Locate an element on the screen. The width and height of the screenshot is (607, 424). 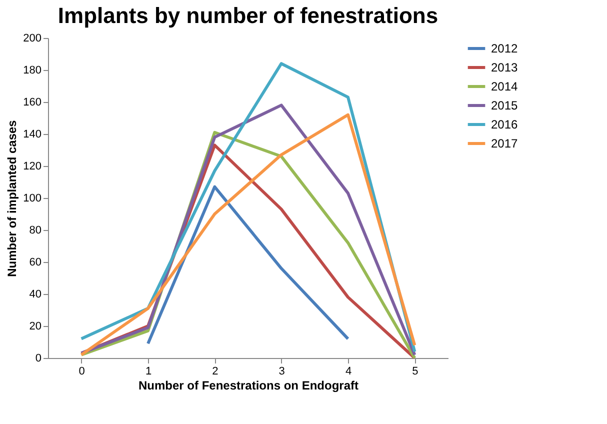
x-tick-label: 1 is located at coordinates (148, 372).